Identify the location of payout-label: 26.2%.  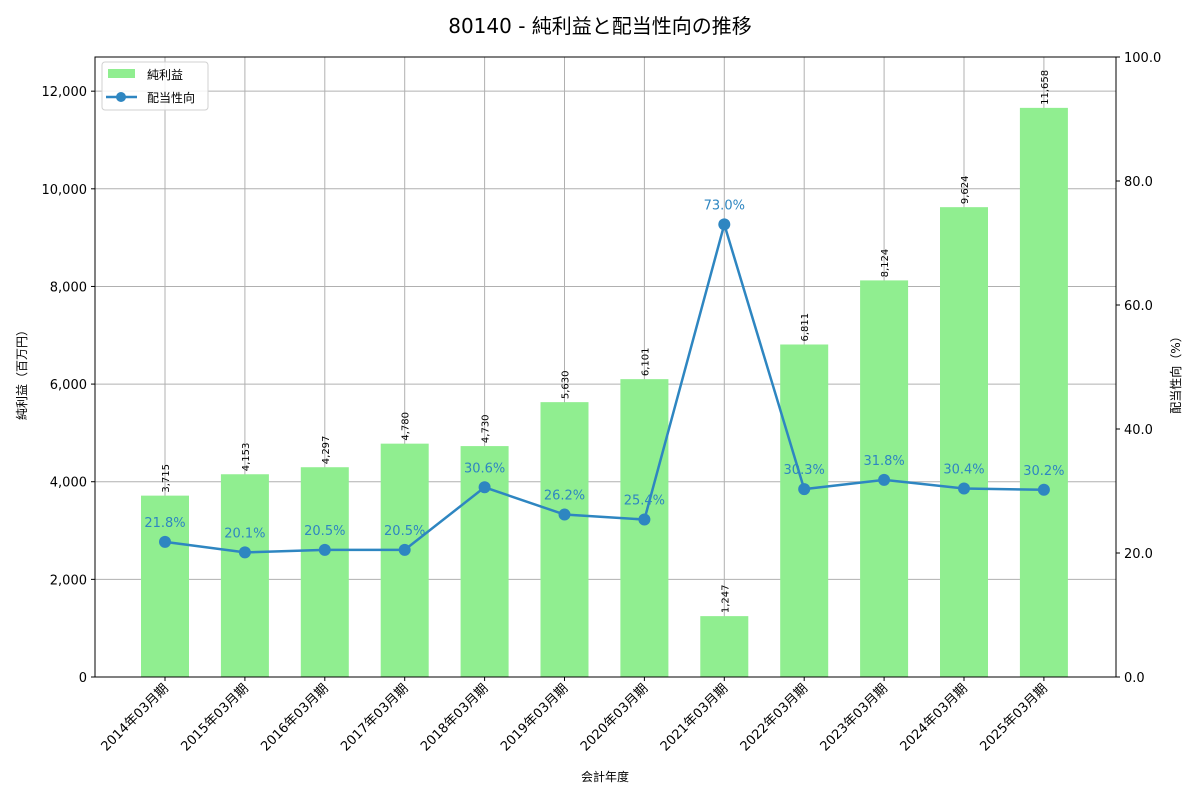
(564, 496).